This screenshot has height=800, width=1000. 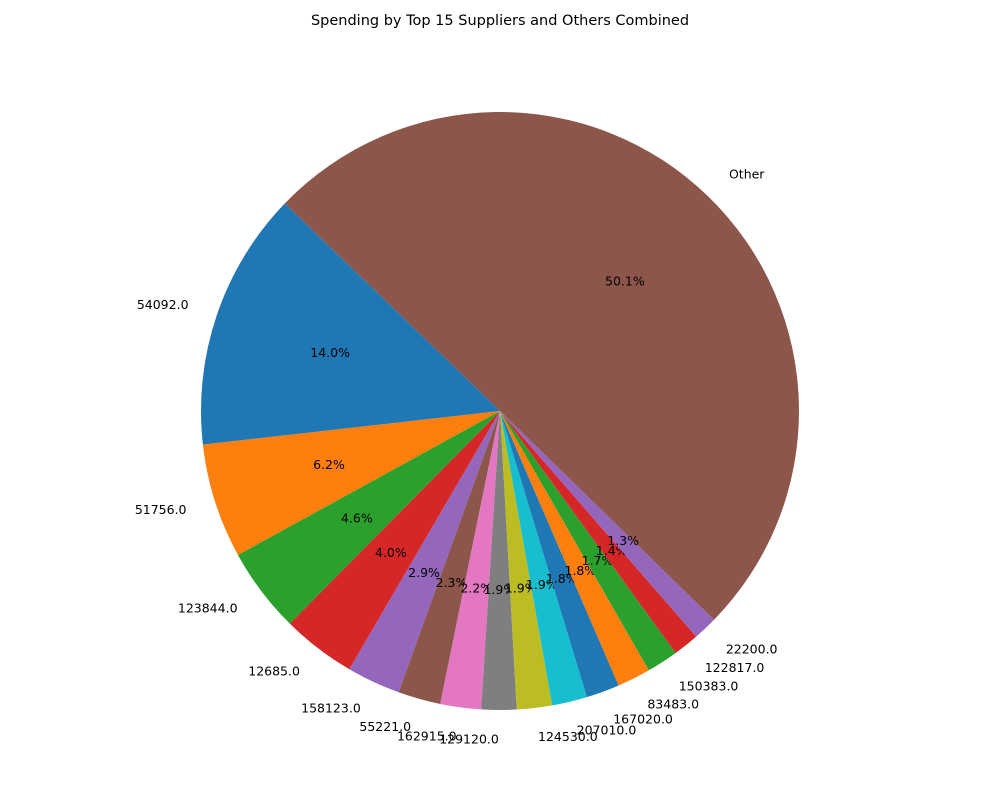 I want to click on slice-percent-label: 6.2%, so click(x=329, y=464).